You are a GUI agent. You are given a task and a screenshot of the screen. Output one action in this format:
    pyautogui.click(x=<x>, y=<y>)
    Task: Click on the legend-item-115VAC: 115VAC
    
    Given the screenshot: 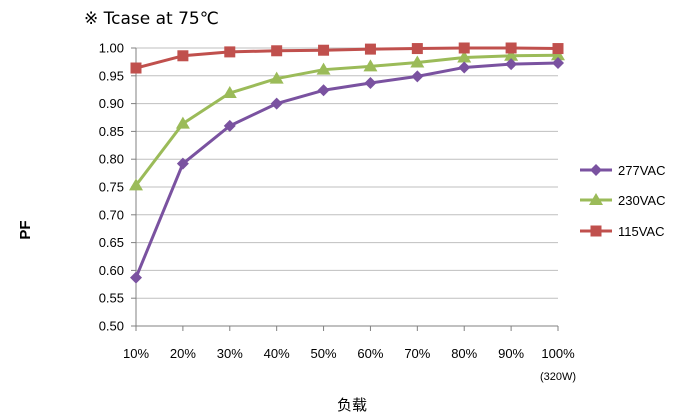 What is the action you would take?
    pyautogui.click(x=622, y=231)
    